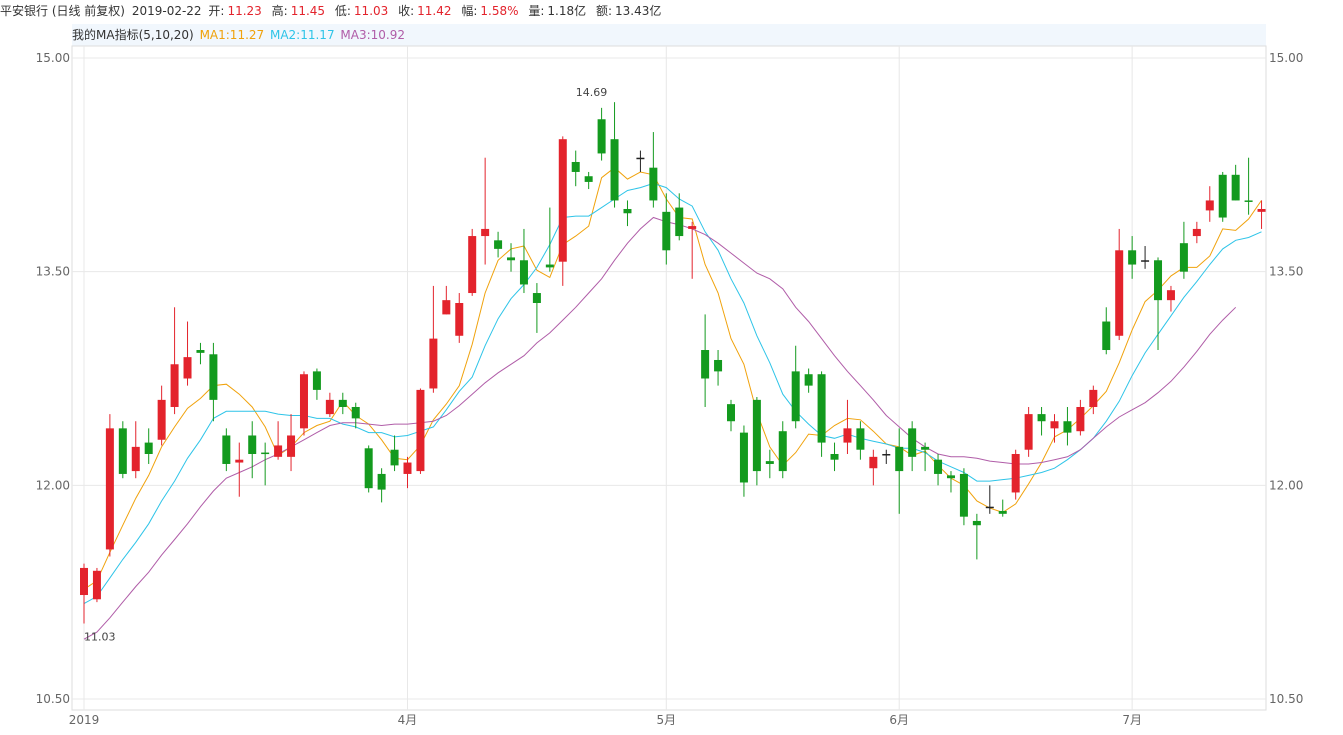 This screenshot has width=1343, height=735. What do you see at coordinates (491, 11) in the screenshot?
I see `change-percent: 幅: 1.58%` at bounding box center [491, 11].